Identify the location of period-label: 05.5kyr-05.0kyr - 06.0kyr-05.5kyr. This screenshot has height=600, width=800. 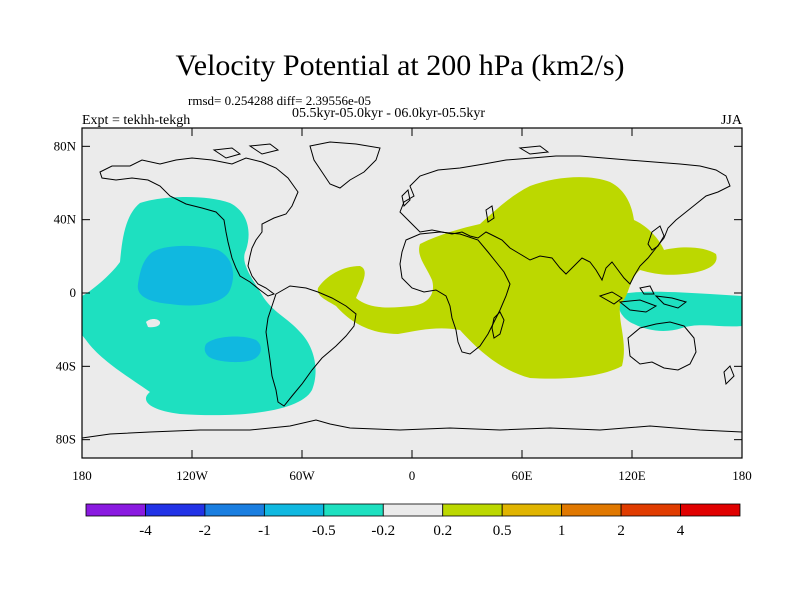
(389, 113).